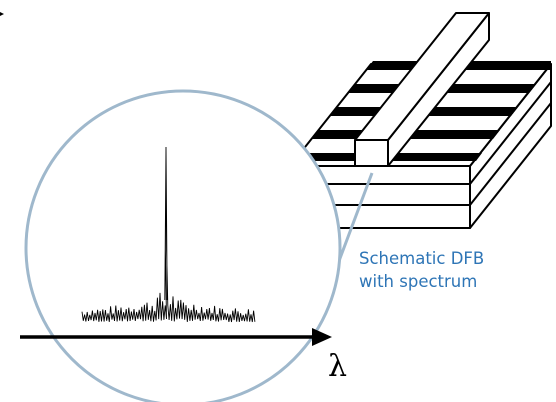 The image size is (556, 402). What do you see at coordinates (418, 281) in the screenshot?
I see `caption-line-2: with spectrum` at bounding box center [418, 281].